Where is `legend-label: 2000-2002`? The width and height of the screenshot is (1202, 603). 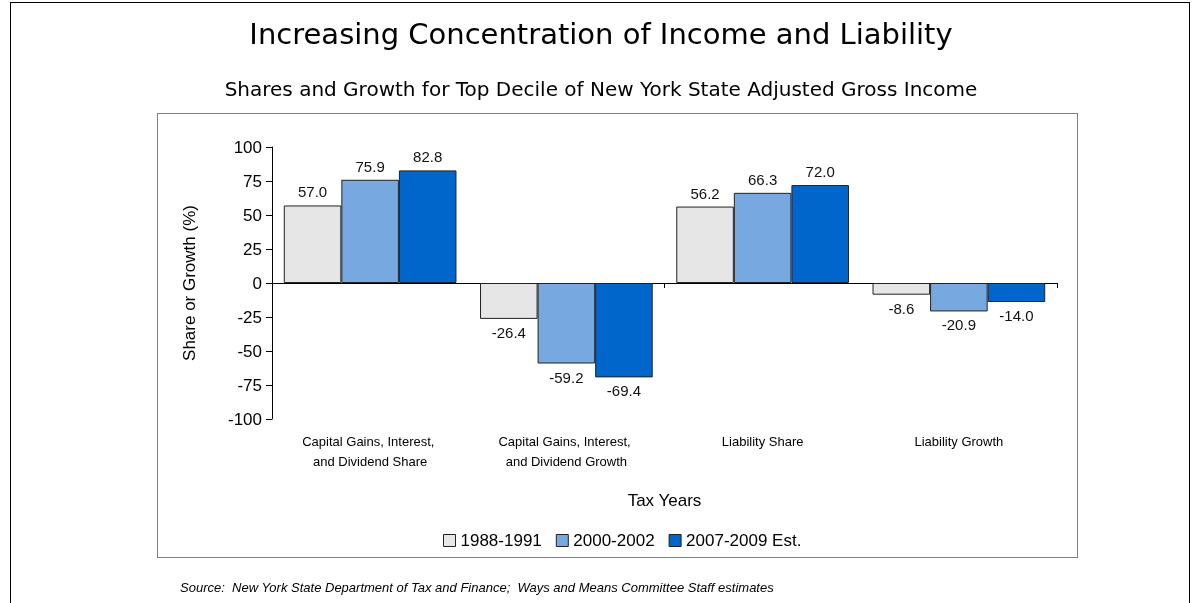 legend-label: 2000-2002 is located at coordinates (614, 540).